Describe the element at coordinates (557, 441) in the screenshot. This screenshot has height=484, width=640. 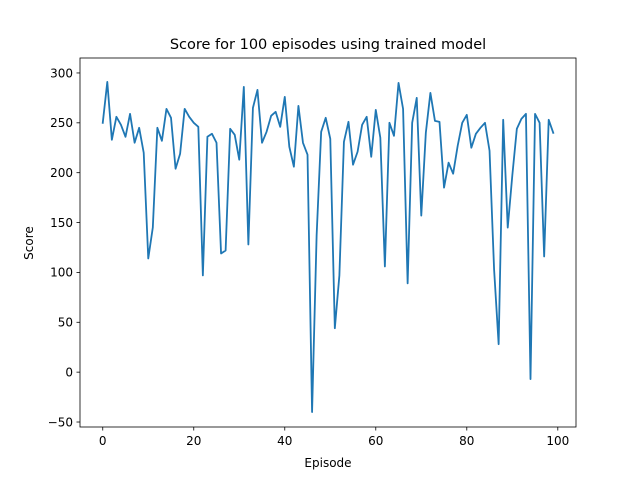
I see `x-tick-label: 100` at that location.